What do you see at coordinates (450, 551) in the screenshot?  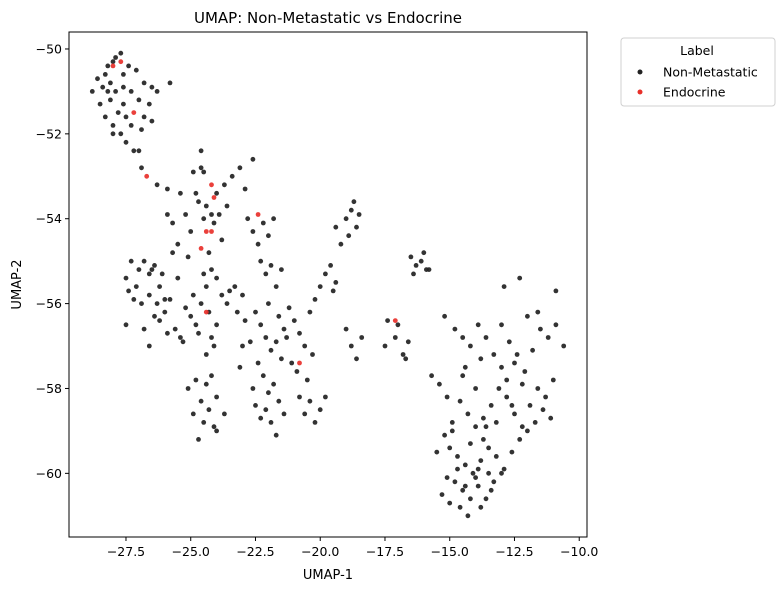 I see `x-tick-label: −15.0` at bounding box center [450, 551].